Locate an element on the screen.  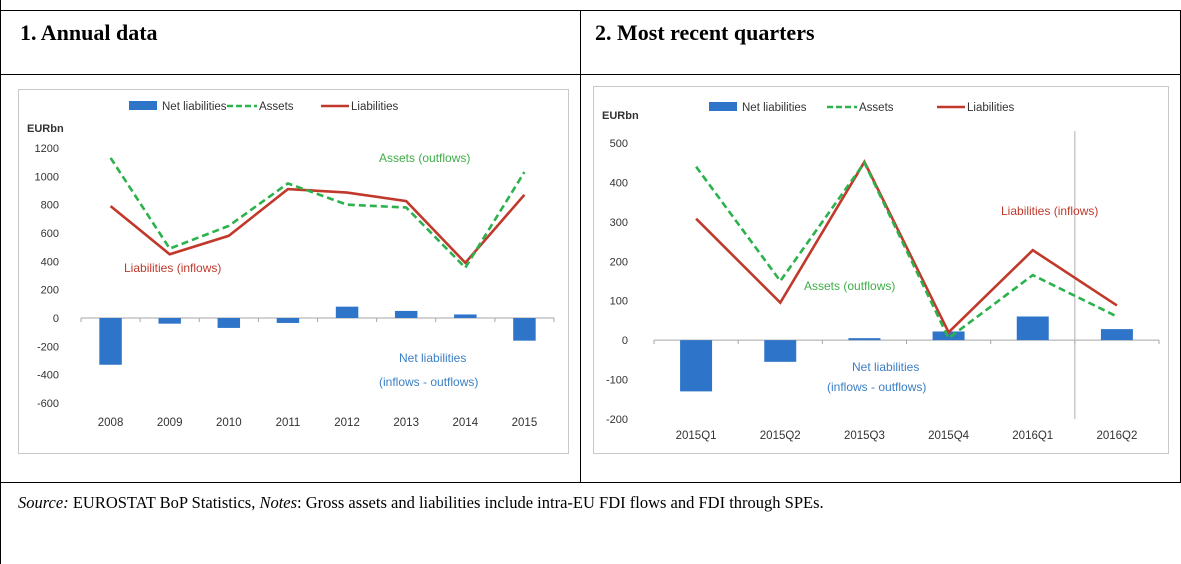
border-left is located at coordinates (0, 287).